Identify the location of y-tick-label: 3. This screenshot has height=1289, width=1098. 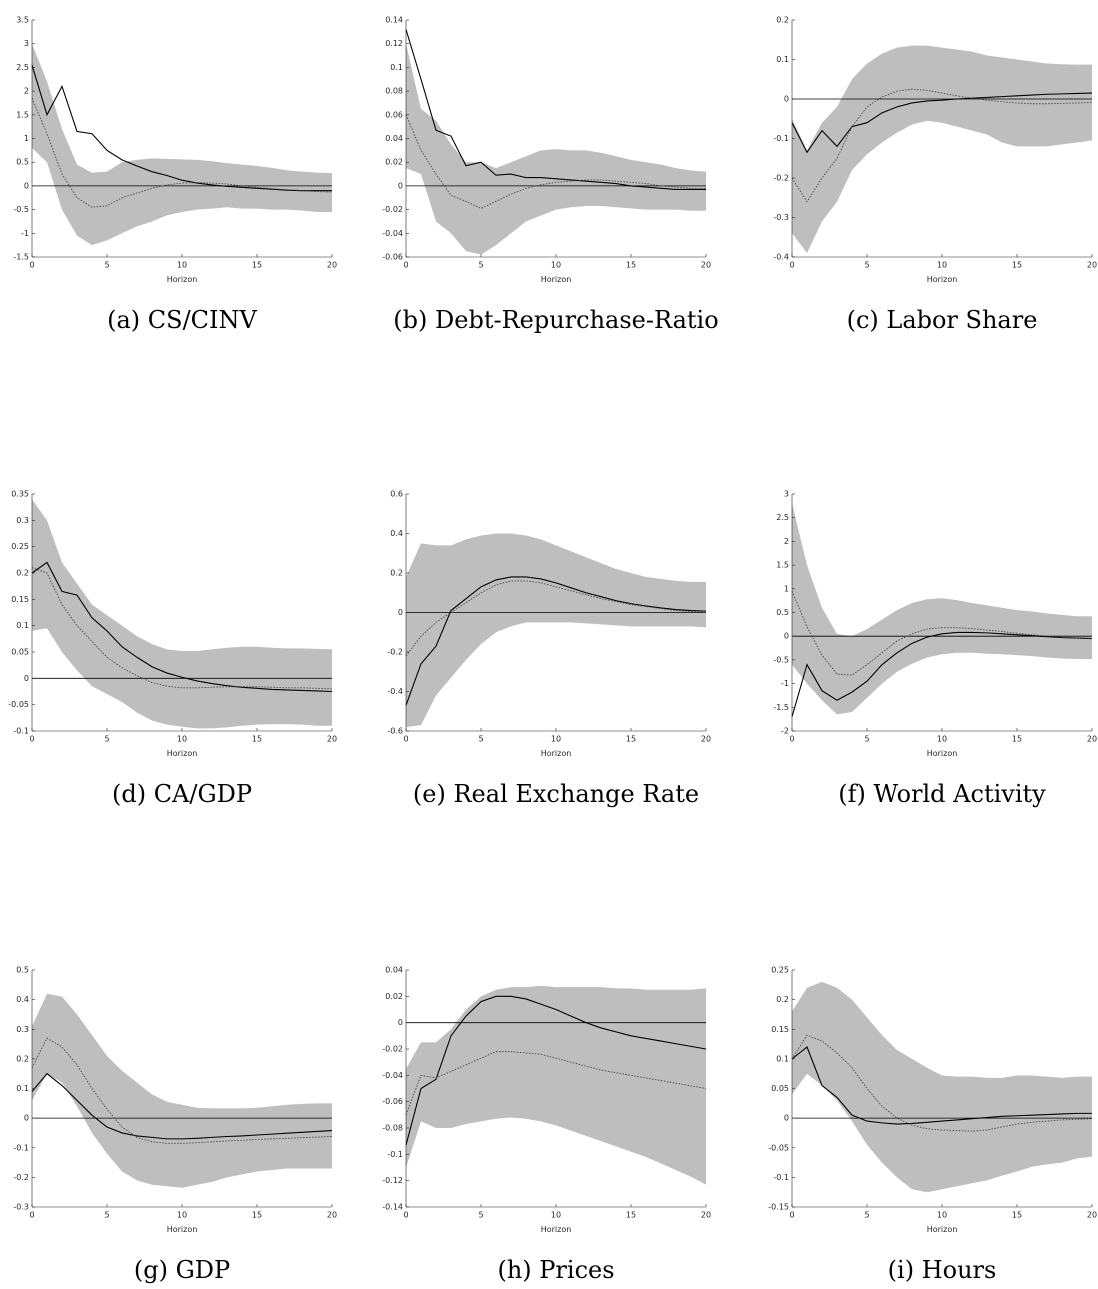
(26, 43).